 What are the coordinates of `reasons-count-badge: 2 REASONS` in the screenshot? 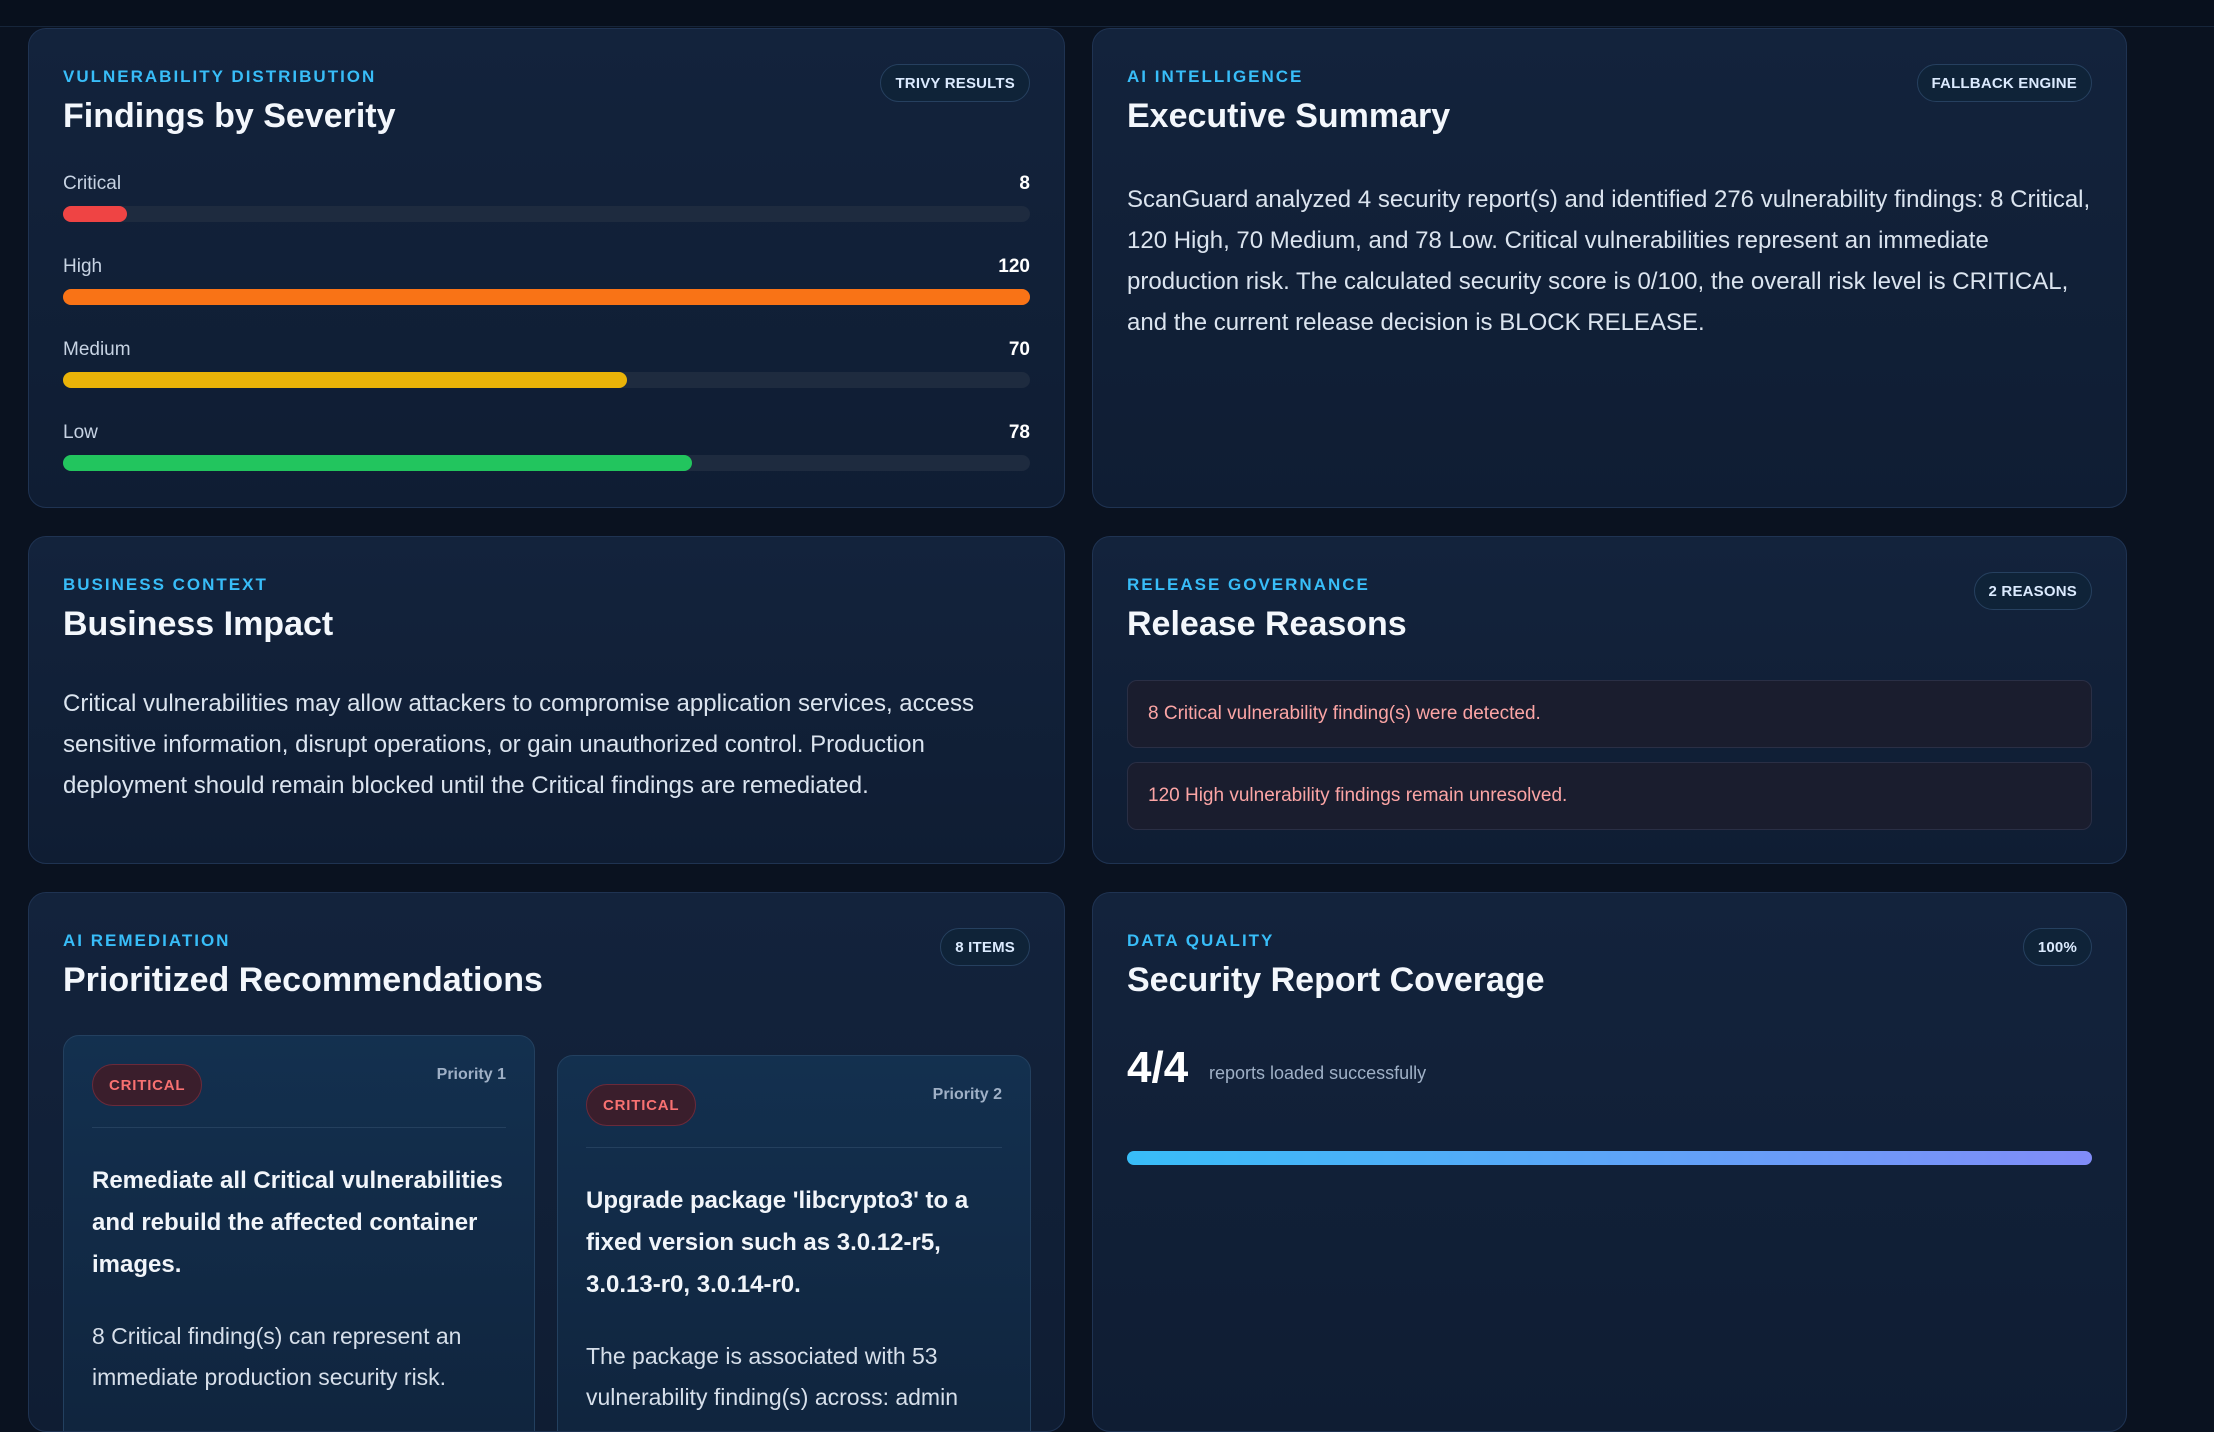 It's located at (2032, 591).